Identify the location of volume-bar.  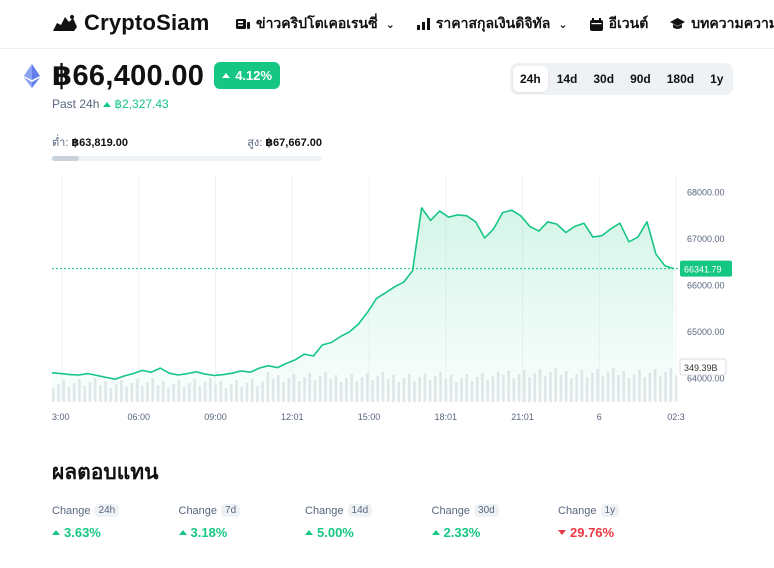
(676, 388).